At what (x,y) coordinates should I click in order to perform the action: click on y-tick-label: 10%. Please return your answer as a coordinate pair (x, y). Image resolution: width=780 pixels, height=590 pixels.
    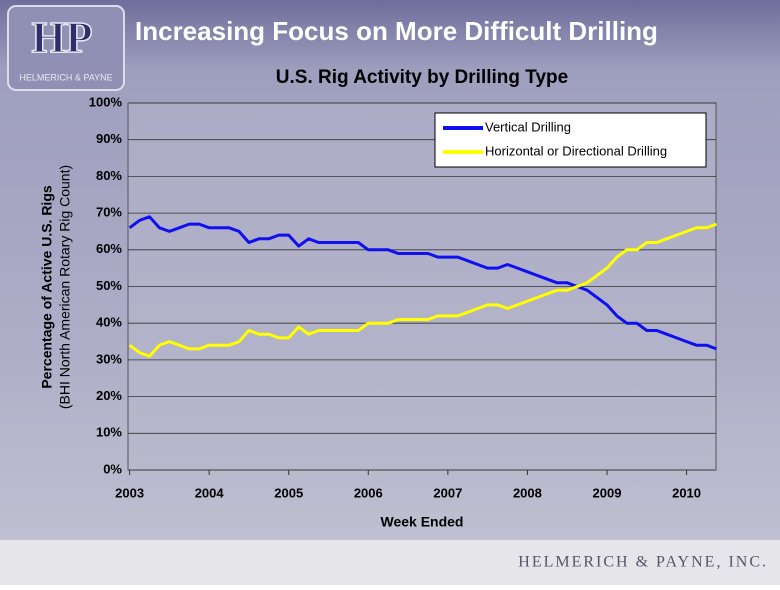
    Looking at the image, I should click on (109, 432).